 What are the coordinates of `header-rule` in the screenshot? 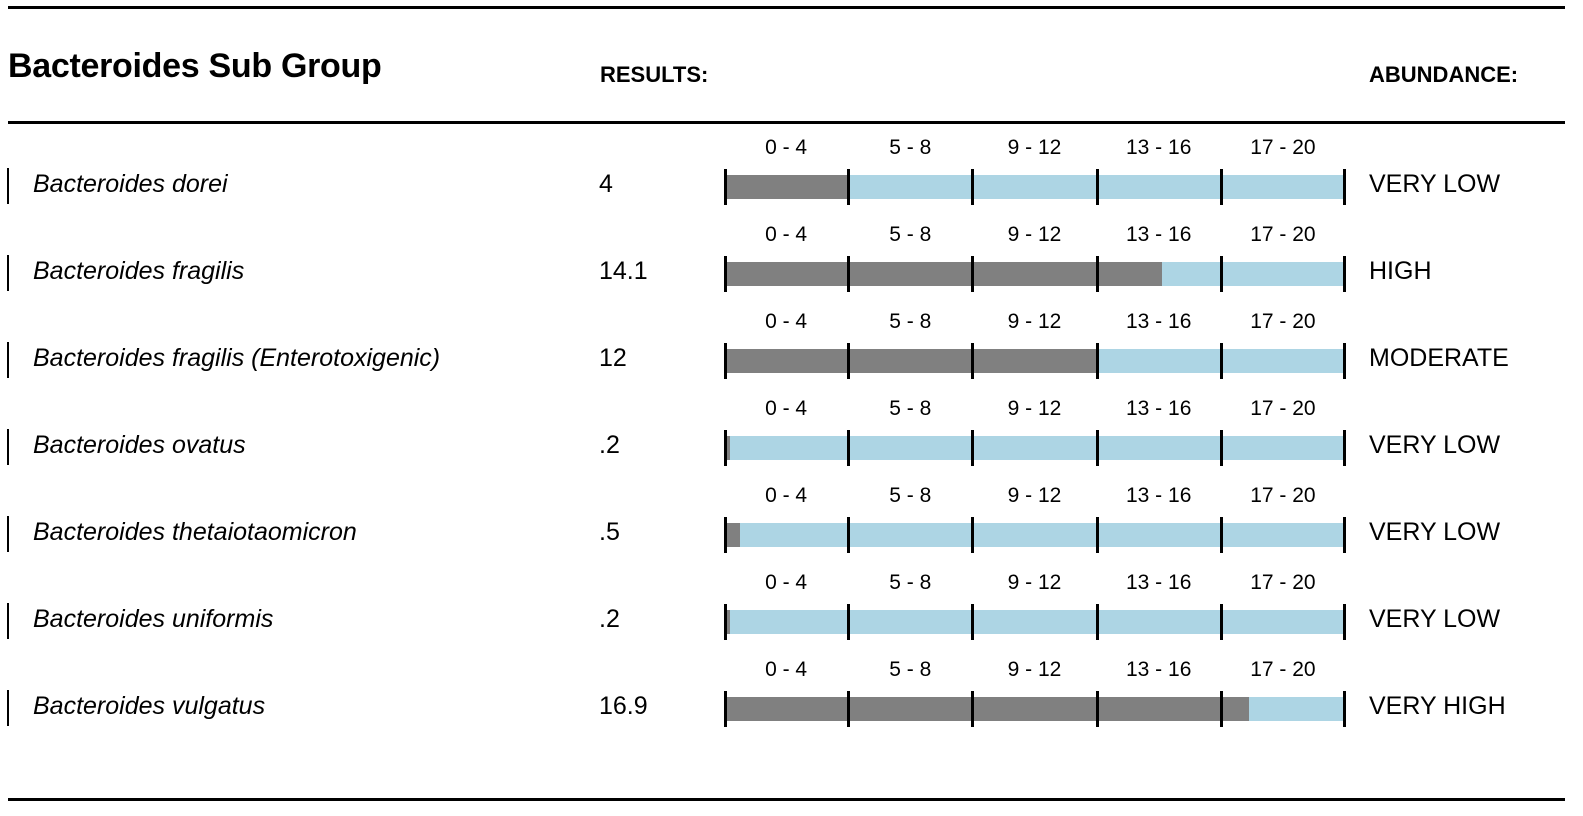 It's located at (786, 122).